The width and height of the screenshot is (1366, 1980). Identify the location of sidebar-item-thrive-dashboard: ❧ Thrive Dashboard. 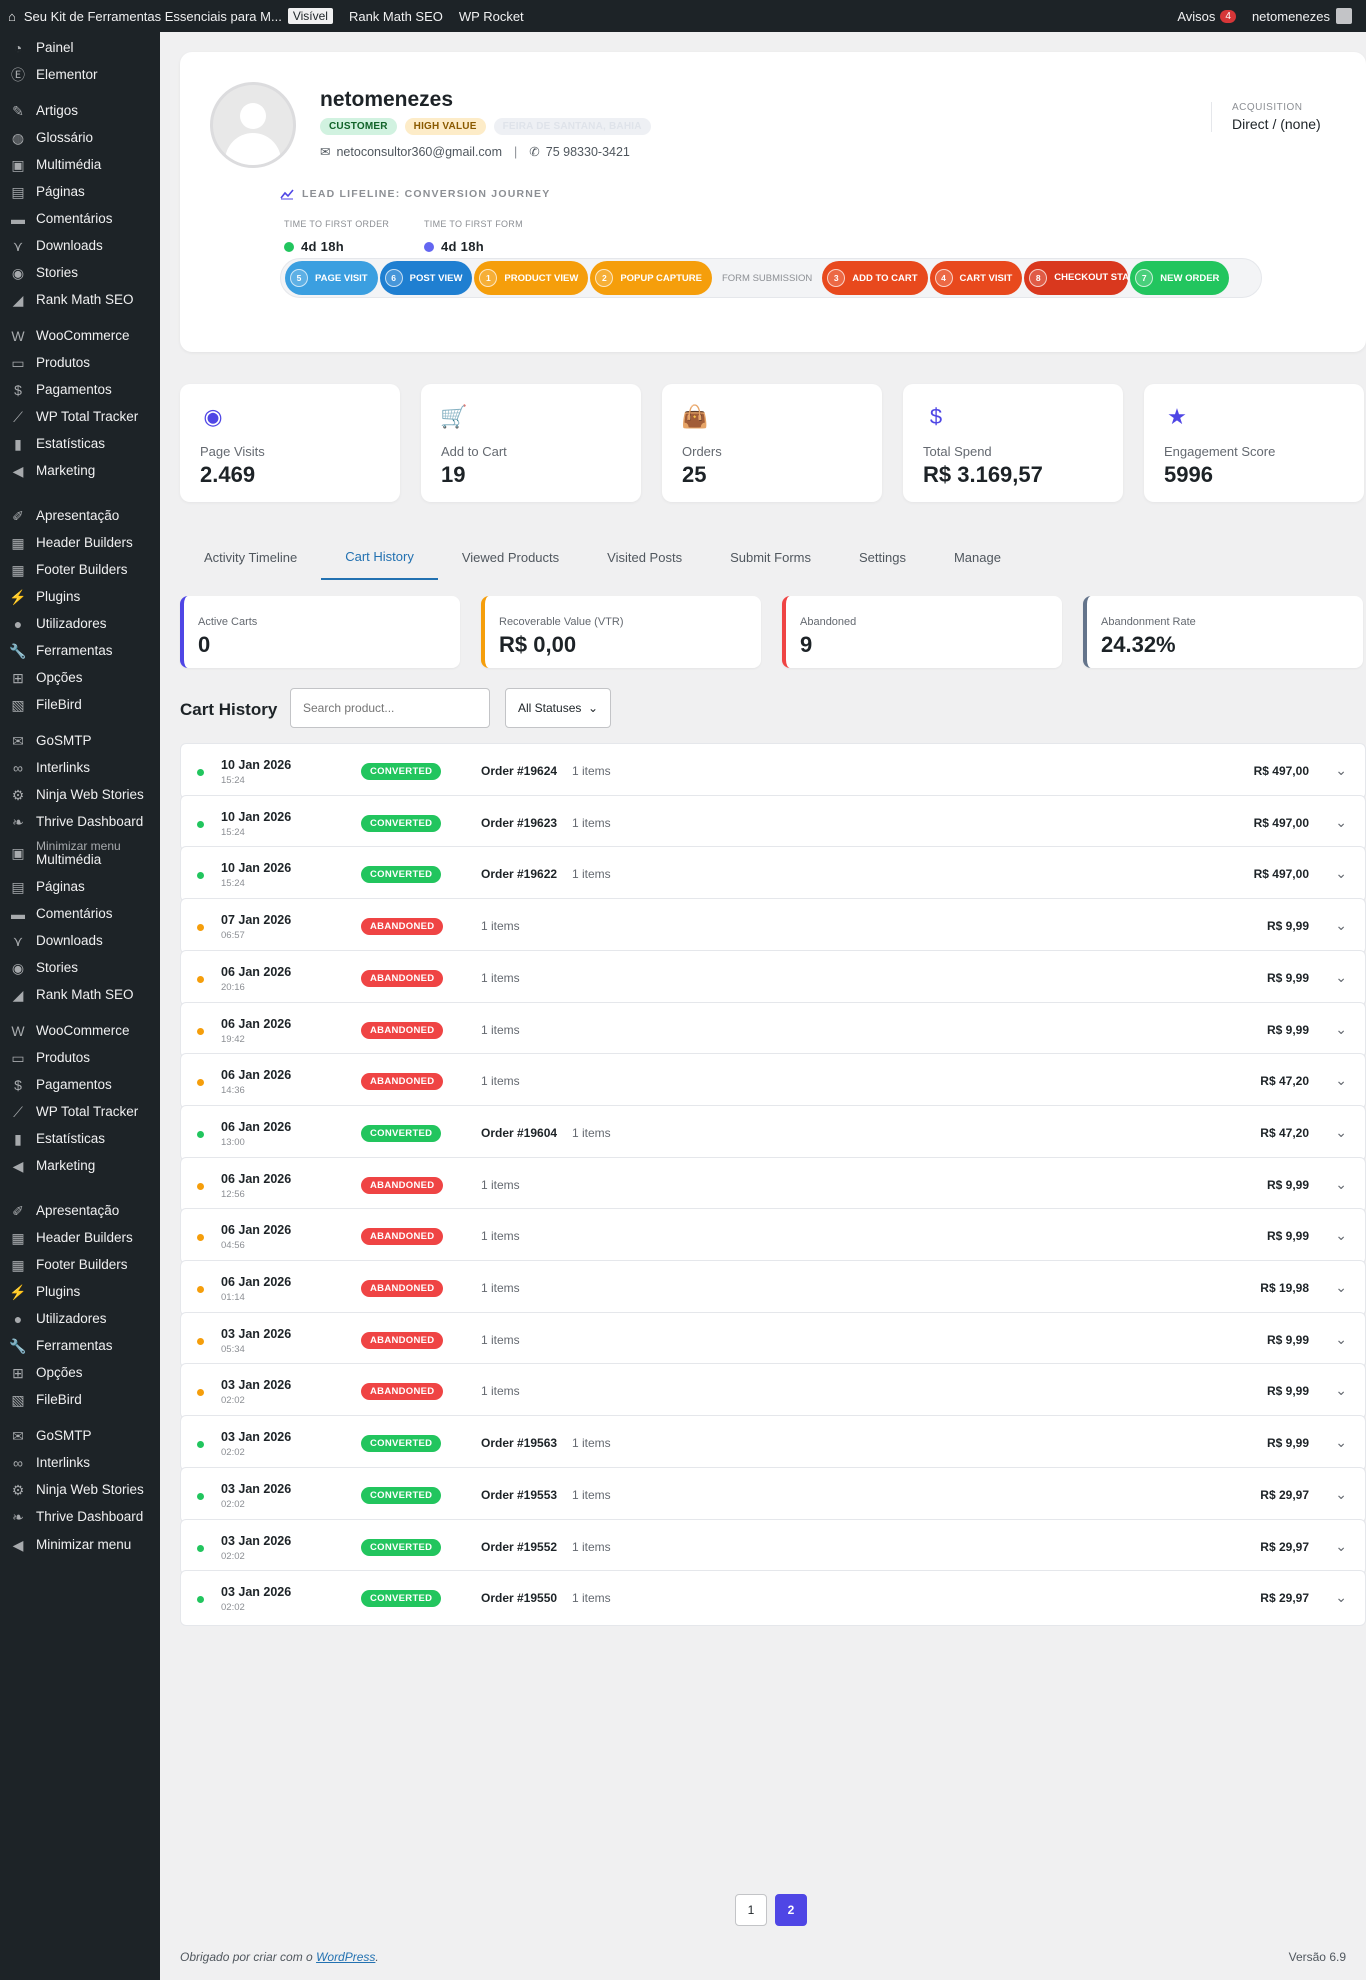
(80, 1517).